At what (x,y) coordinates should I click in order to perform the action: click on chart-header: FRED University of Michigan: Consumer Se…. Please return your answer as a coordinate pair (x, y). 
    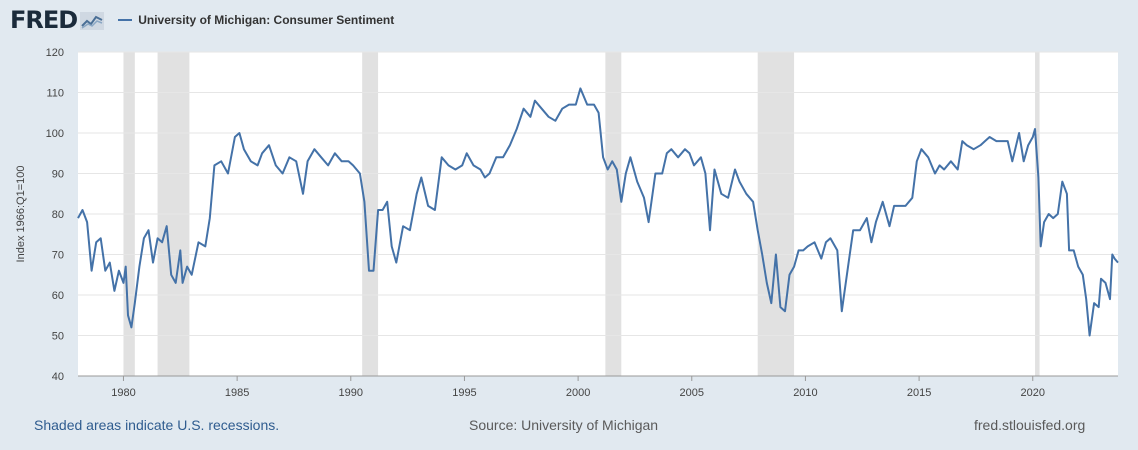
    Looking at the image, I should click on (202, 20).